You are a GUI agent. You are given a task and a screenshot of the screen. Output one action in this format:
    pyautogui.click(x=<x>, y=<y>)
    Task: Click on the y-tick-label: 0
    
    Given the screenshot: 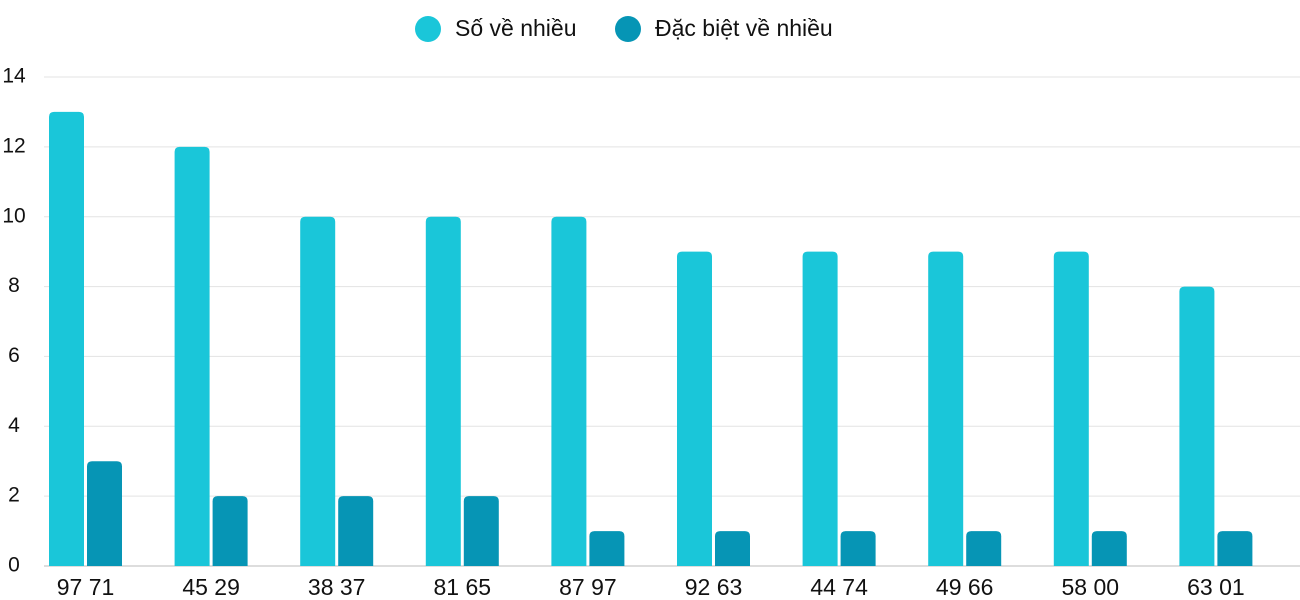 What is the action you would take?
    pyautogui.click(x=14, y=565)
    